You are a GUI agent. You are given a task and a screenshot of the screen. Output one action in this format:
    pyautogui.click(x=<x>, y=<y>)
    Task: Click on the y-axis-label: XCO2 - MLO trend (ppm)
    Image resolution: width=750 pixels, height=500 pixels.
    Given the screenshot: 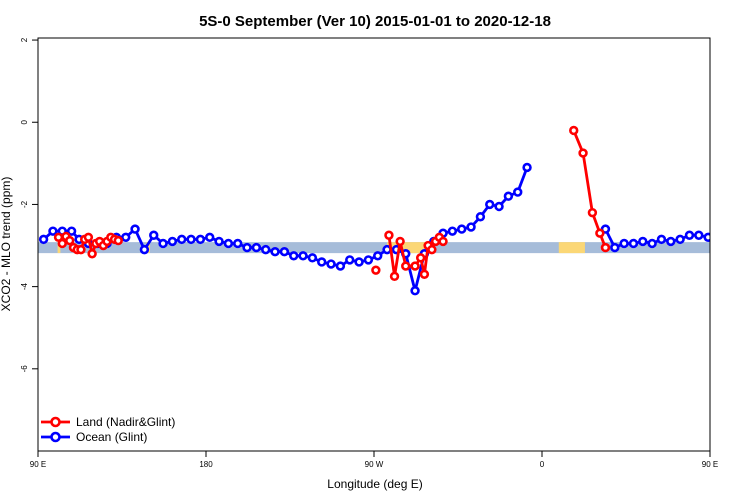 What is the action you would take?
    pyautogui.click(x=6, y=244)
    